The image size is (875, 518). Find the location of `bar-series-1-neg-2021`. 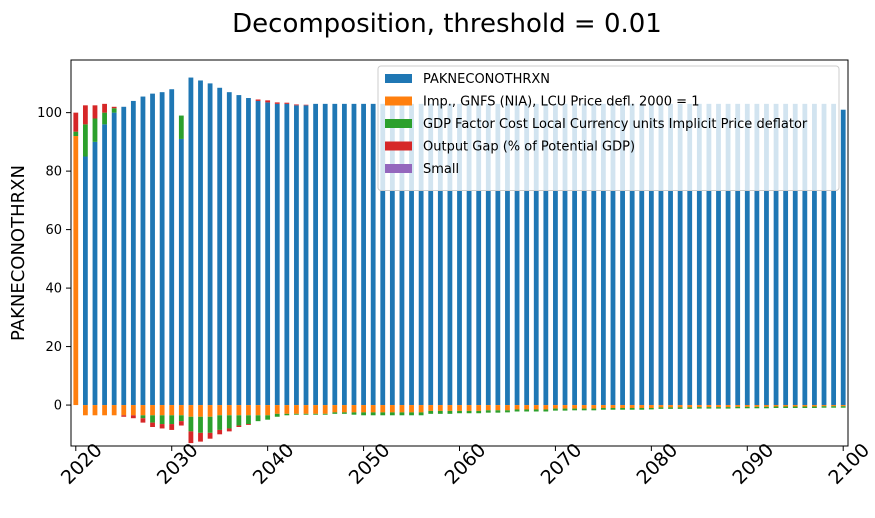

bar-series-1-neg-2021 is located at coordinates (85, 410).